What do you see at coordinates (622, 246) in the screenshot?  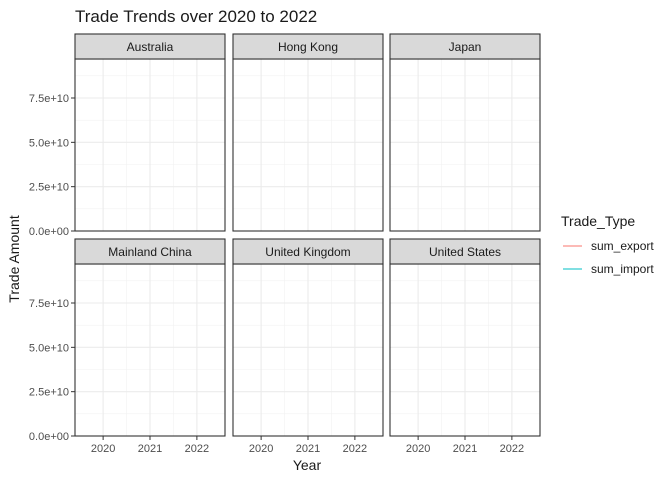 I see `legend-label: sum_export` at bounding box center [622, 246].